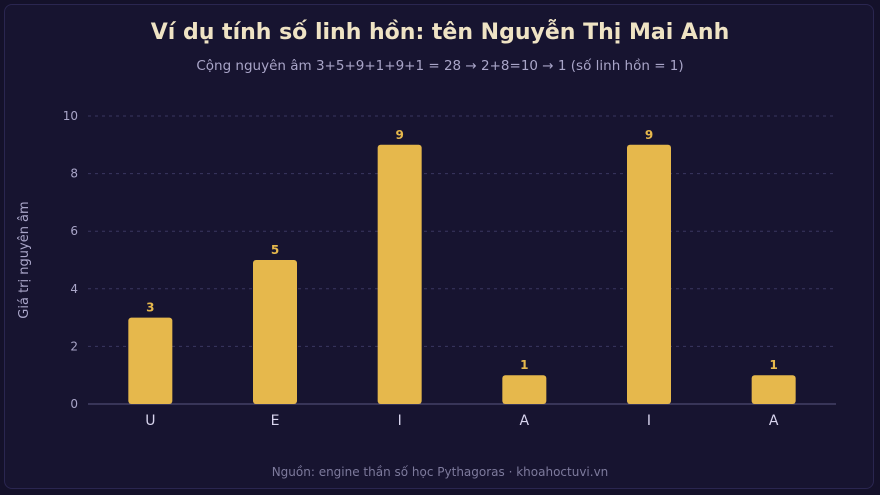  What do you see at coordinates (74, 174) in the screenshot?
I see `y-tick-label: 8` at bounding box center [74, 174].